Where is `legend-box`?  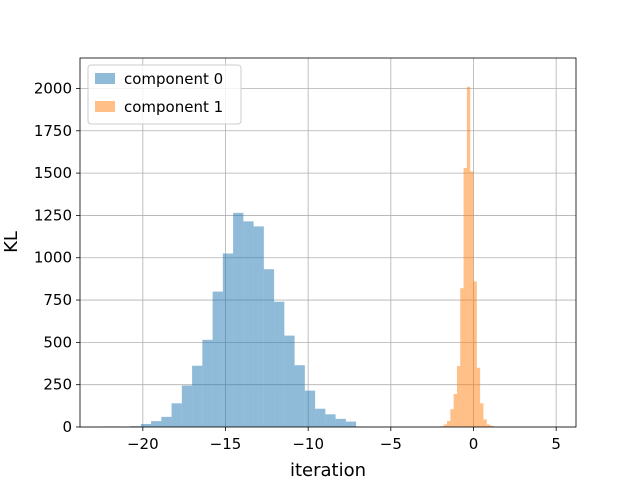 legend-box is located at coordinates (164, 94).